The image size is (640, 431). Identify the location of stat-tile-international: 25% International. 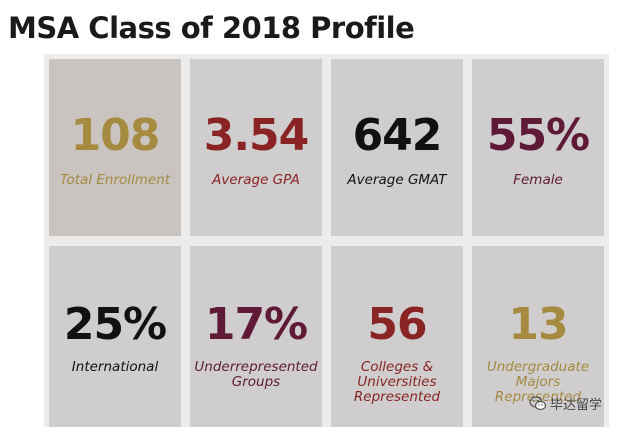
(115, 336).